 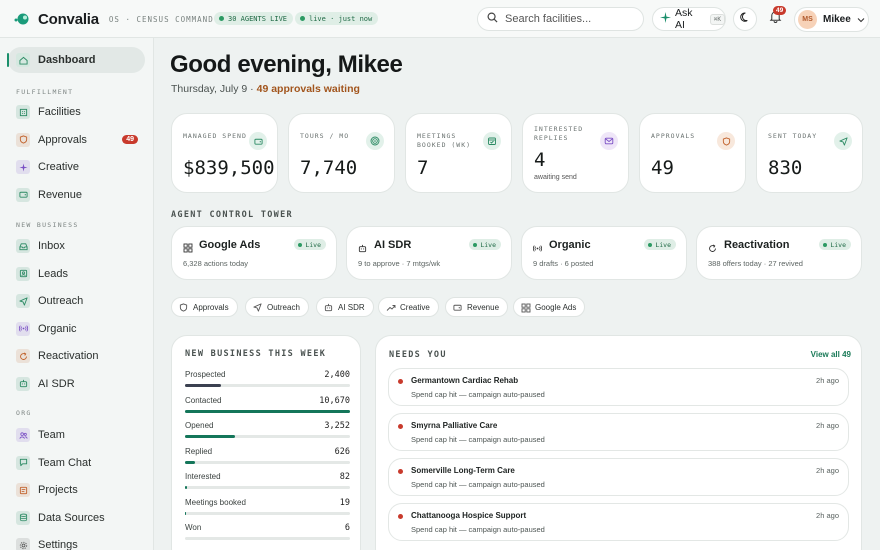 I want to click on agent-card-google-ads: Google Ads Live 6,328 actions today, so click(x=254, y=253).